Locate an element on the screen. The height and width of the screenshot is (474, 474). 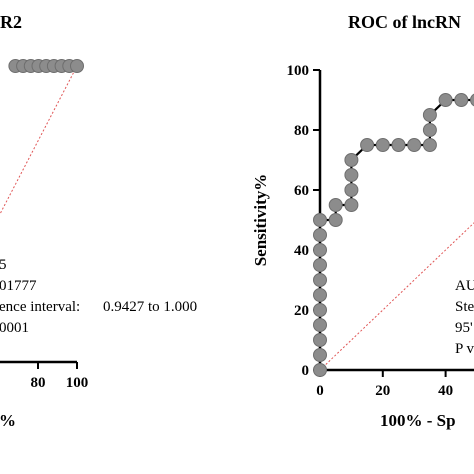
y-tick-label: 60 is located at coordinates (301, 191).